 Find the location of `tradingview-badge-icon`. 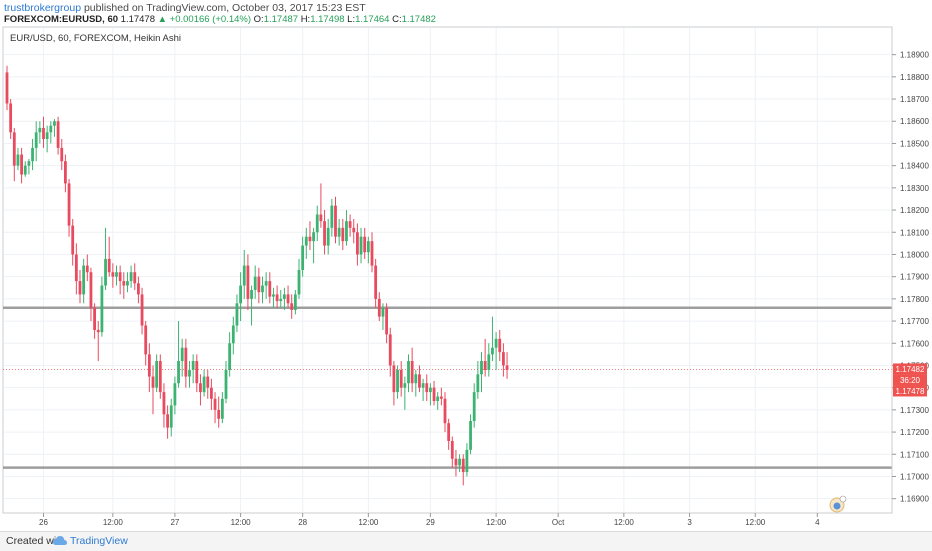

tradingview-badge-icon is located at coordinates (838, 504).